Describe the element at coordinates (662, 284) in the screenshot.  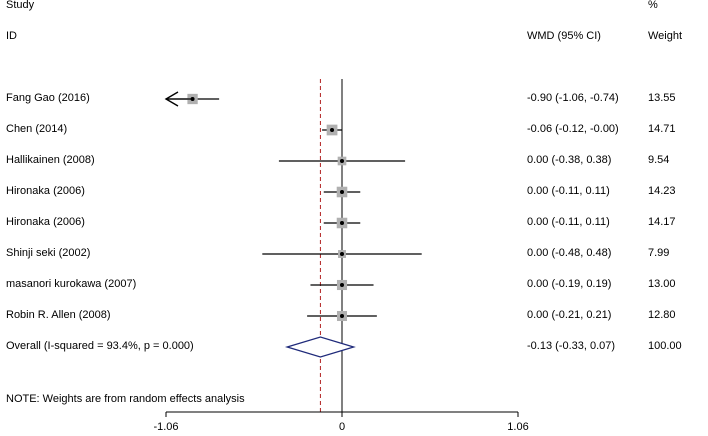
I see `study-weight: 13.00` at that location.